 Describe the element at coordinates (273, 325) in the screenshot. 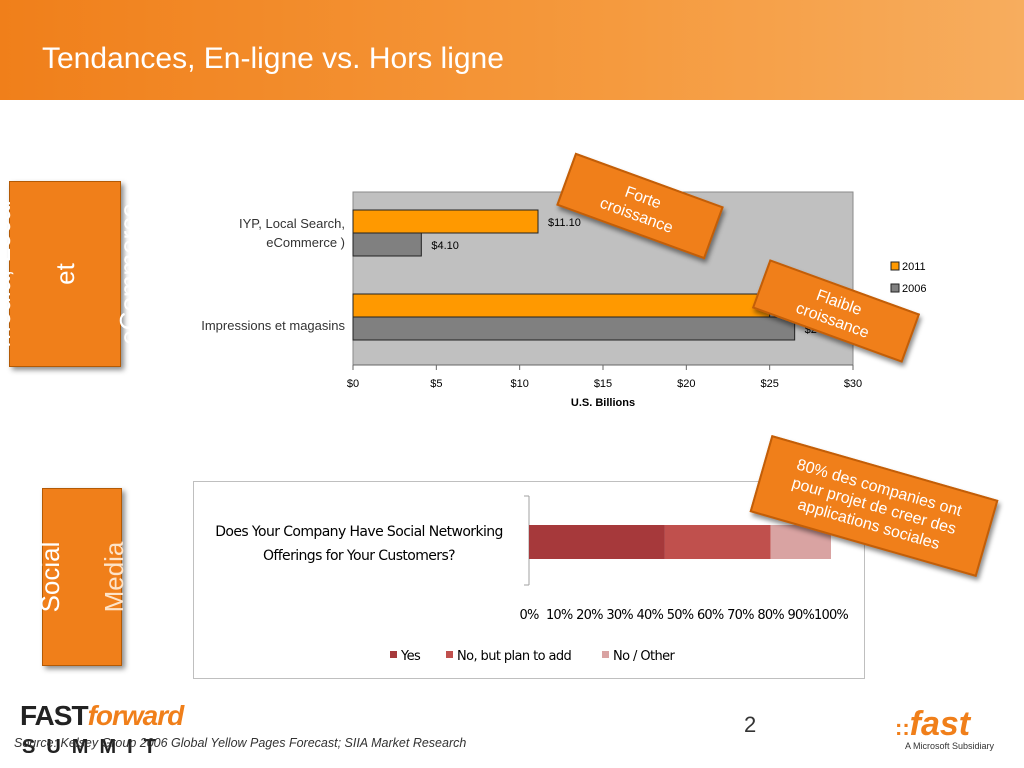

I see `chart1-category-label: Impressions et magasins` at that location.